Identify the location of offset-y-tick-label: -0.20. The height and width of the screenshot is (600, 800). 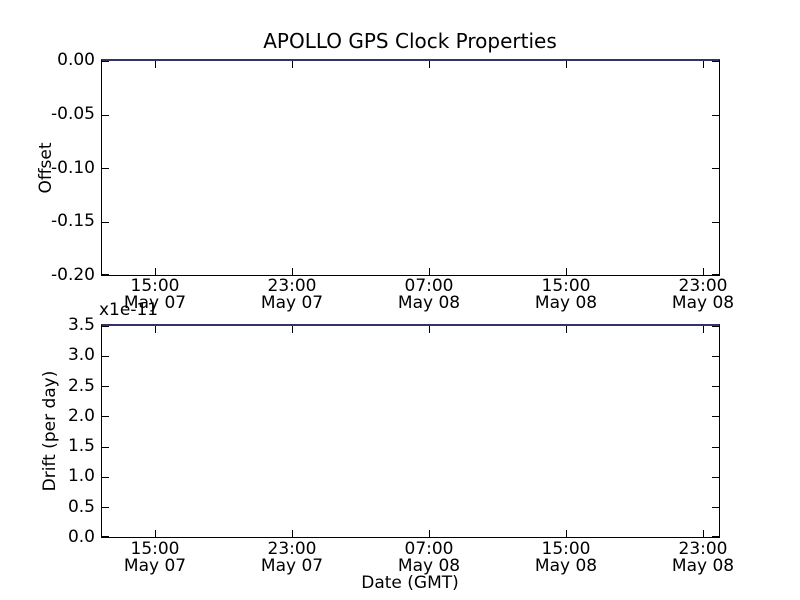
(73, 275).